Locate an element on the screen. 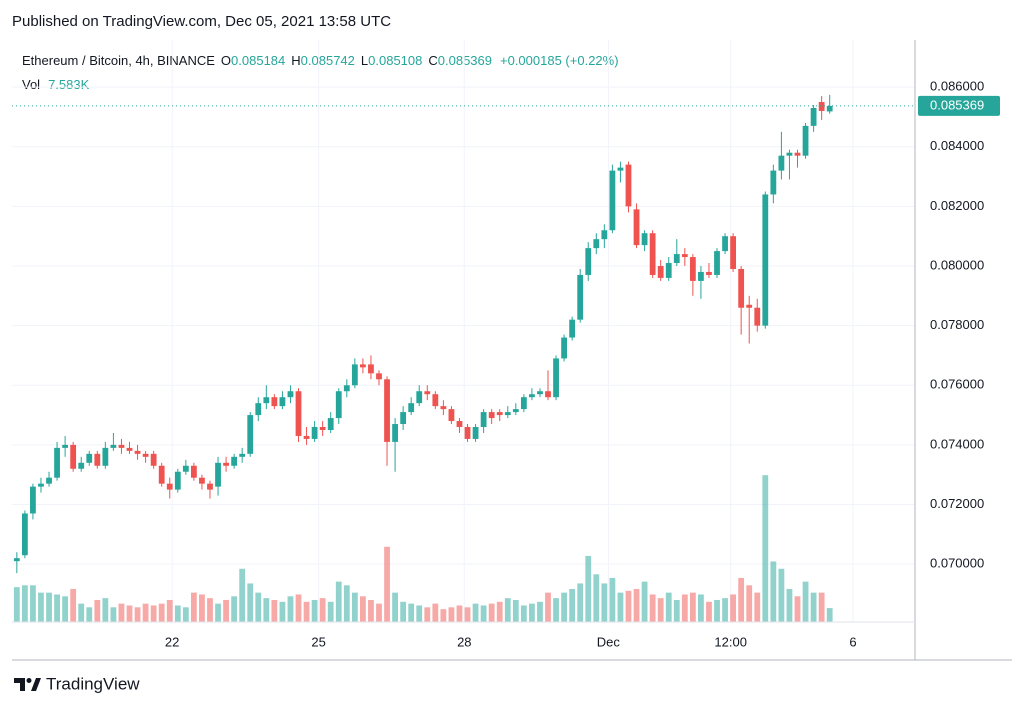 This screenshot has height=707, width=1024. volume-label: Vol is located at coordinates (31, 84).